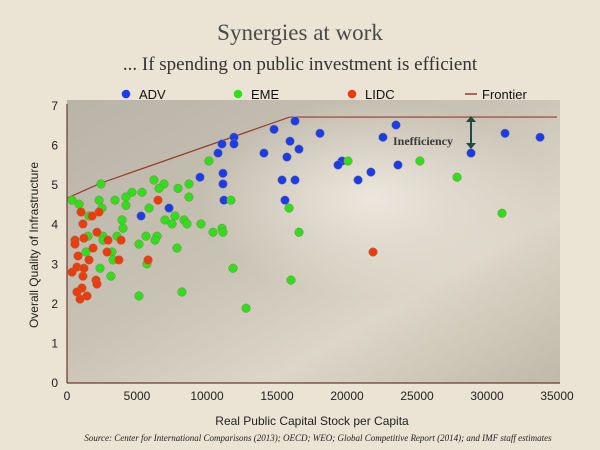 The width and height of the screenshot is (600, 450). What do you see at coordinates (487, 396) in the screenshot?
I see `x-tick-label: 30000` at bounding box center [487, 396].